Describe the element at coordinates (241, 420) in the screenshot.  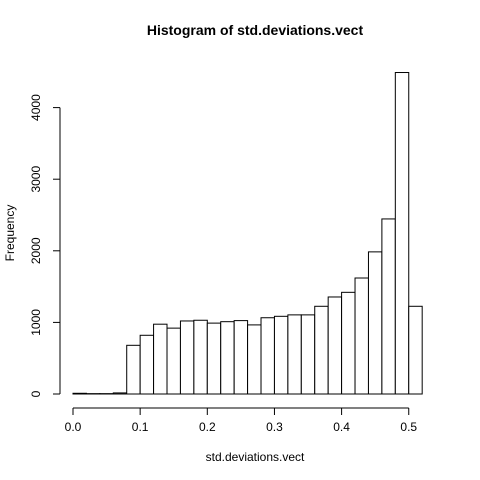
I see `x-axis: 0.0 0.1 0.2 0.3 0.4 0.5` at that location.